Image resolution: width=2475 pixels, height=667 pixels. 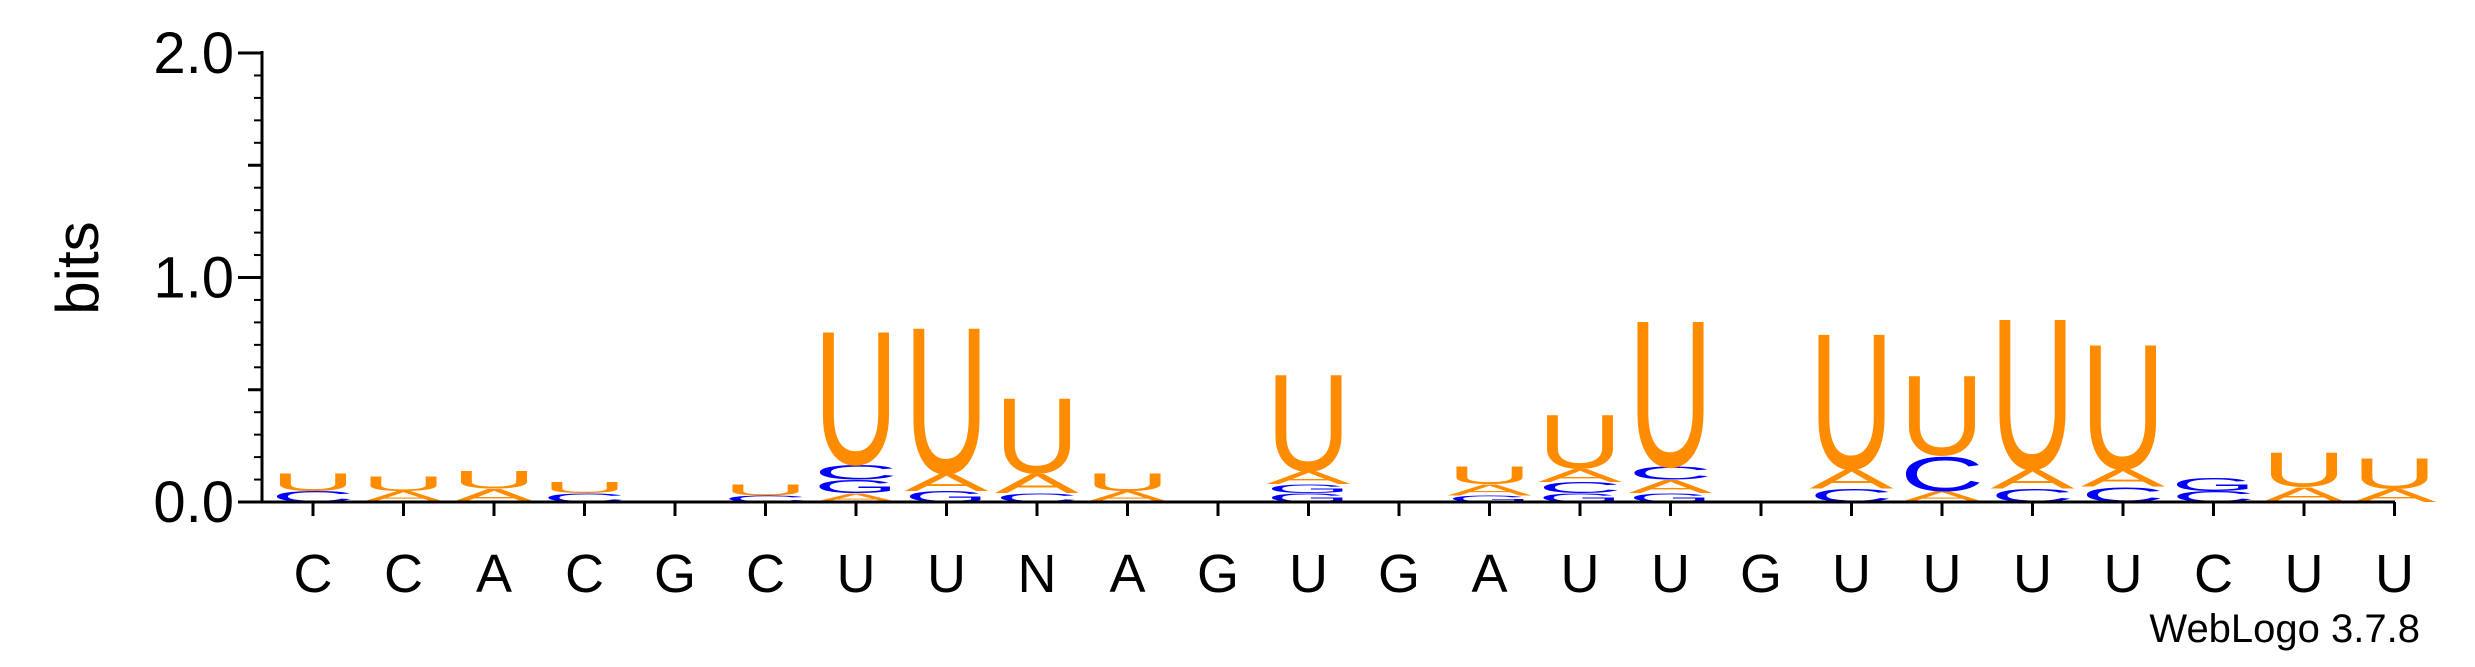 I want to click on y-tick-label: 0.0, so click(x=193, y=502).